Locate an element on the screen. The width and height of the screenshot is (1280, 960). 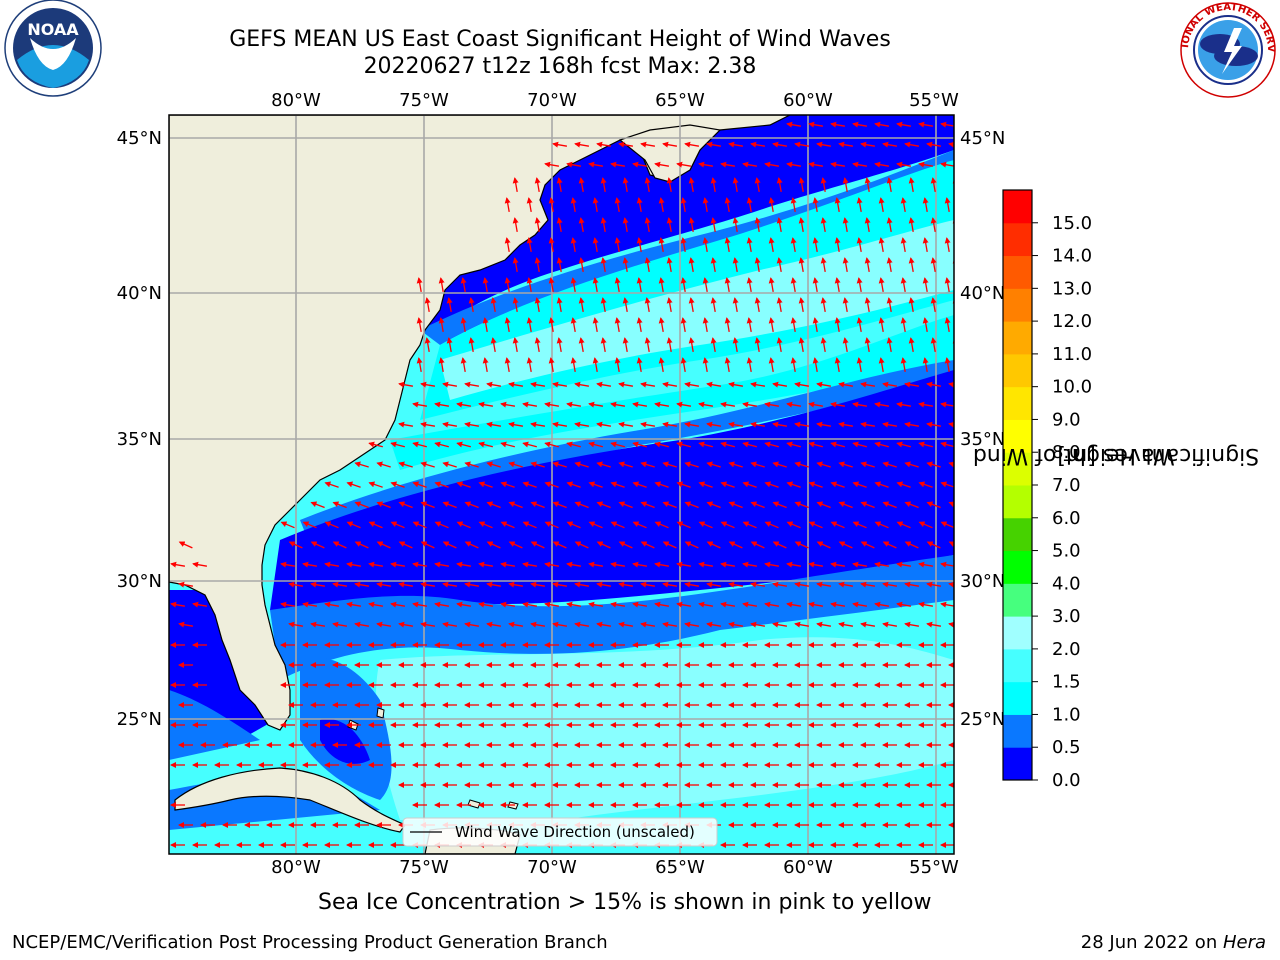
lat-label-left: 45°N is located at coordinates (139, 138).